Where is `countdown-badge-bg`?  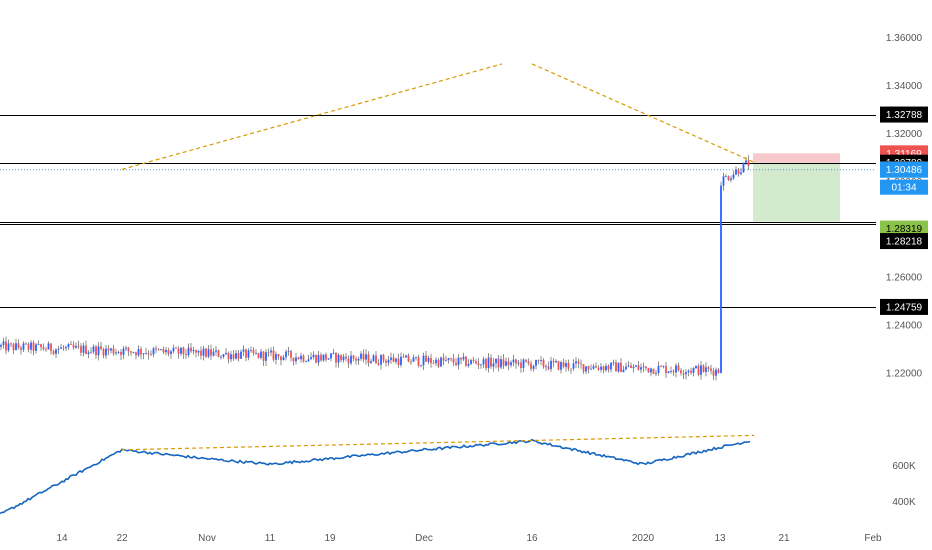
countdown-badge-bg is located at coordinates (904, 187).